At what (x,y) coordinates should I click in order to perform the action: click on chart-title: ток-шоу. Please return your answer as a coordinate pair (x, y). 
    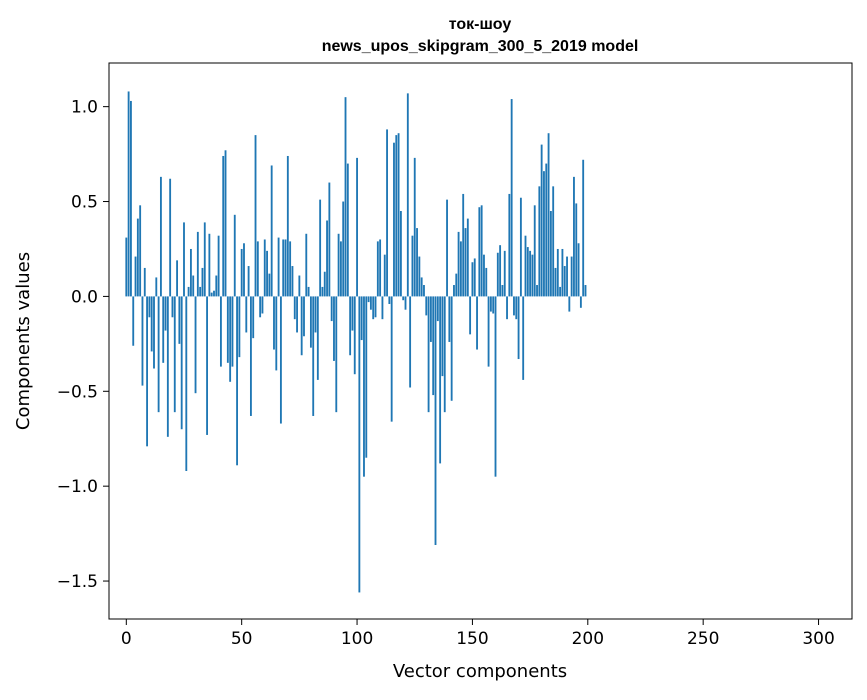
    Looking at the image, I should click on (480, 24).